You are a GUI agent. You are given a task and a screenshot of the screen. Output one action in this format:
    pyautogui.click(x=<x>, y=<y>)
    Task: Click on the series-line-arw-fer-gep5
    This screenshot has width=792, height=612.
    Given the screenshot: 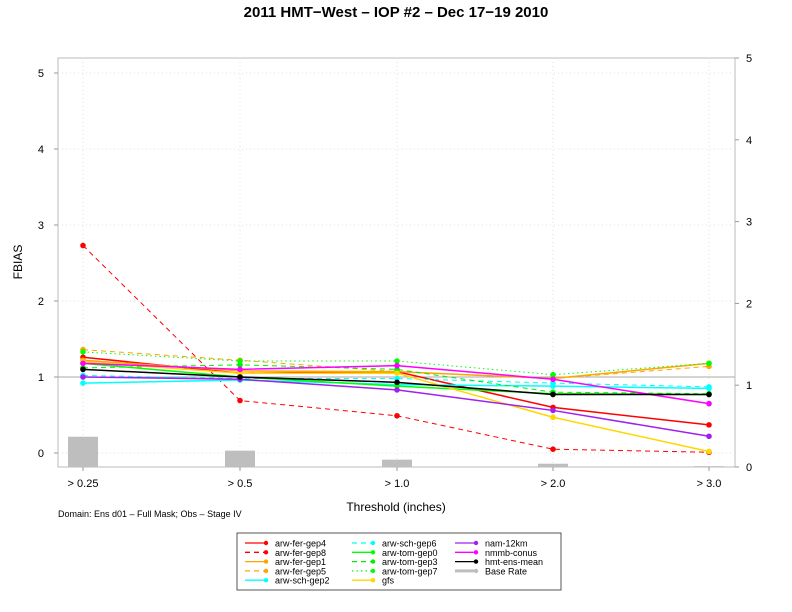 What is the action you would take?
    pyautogui.click(x=396, y=364)
    